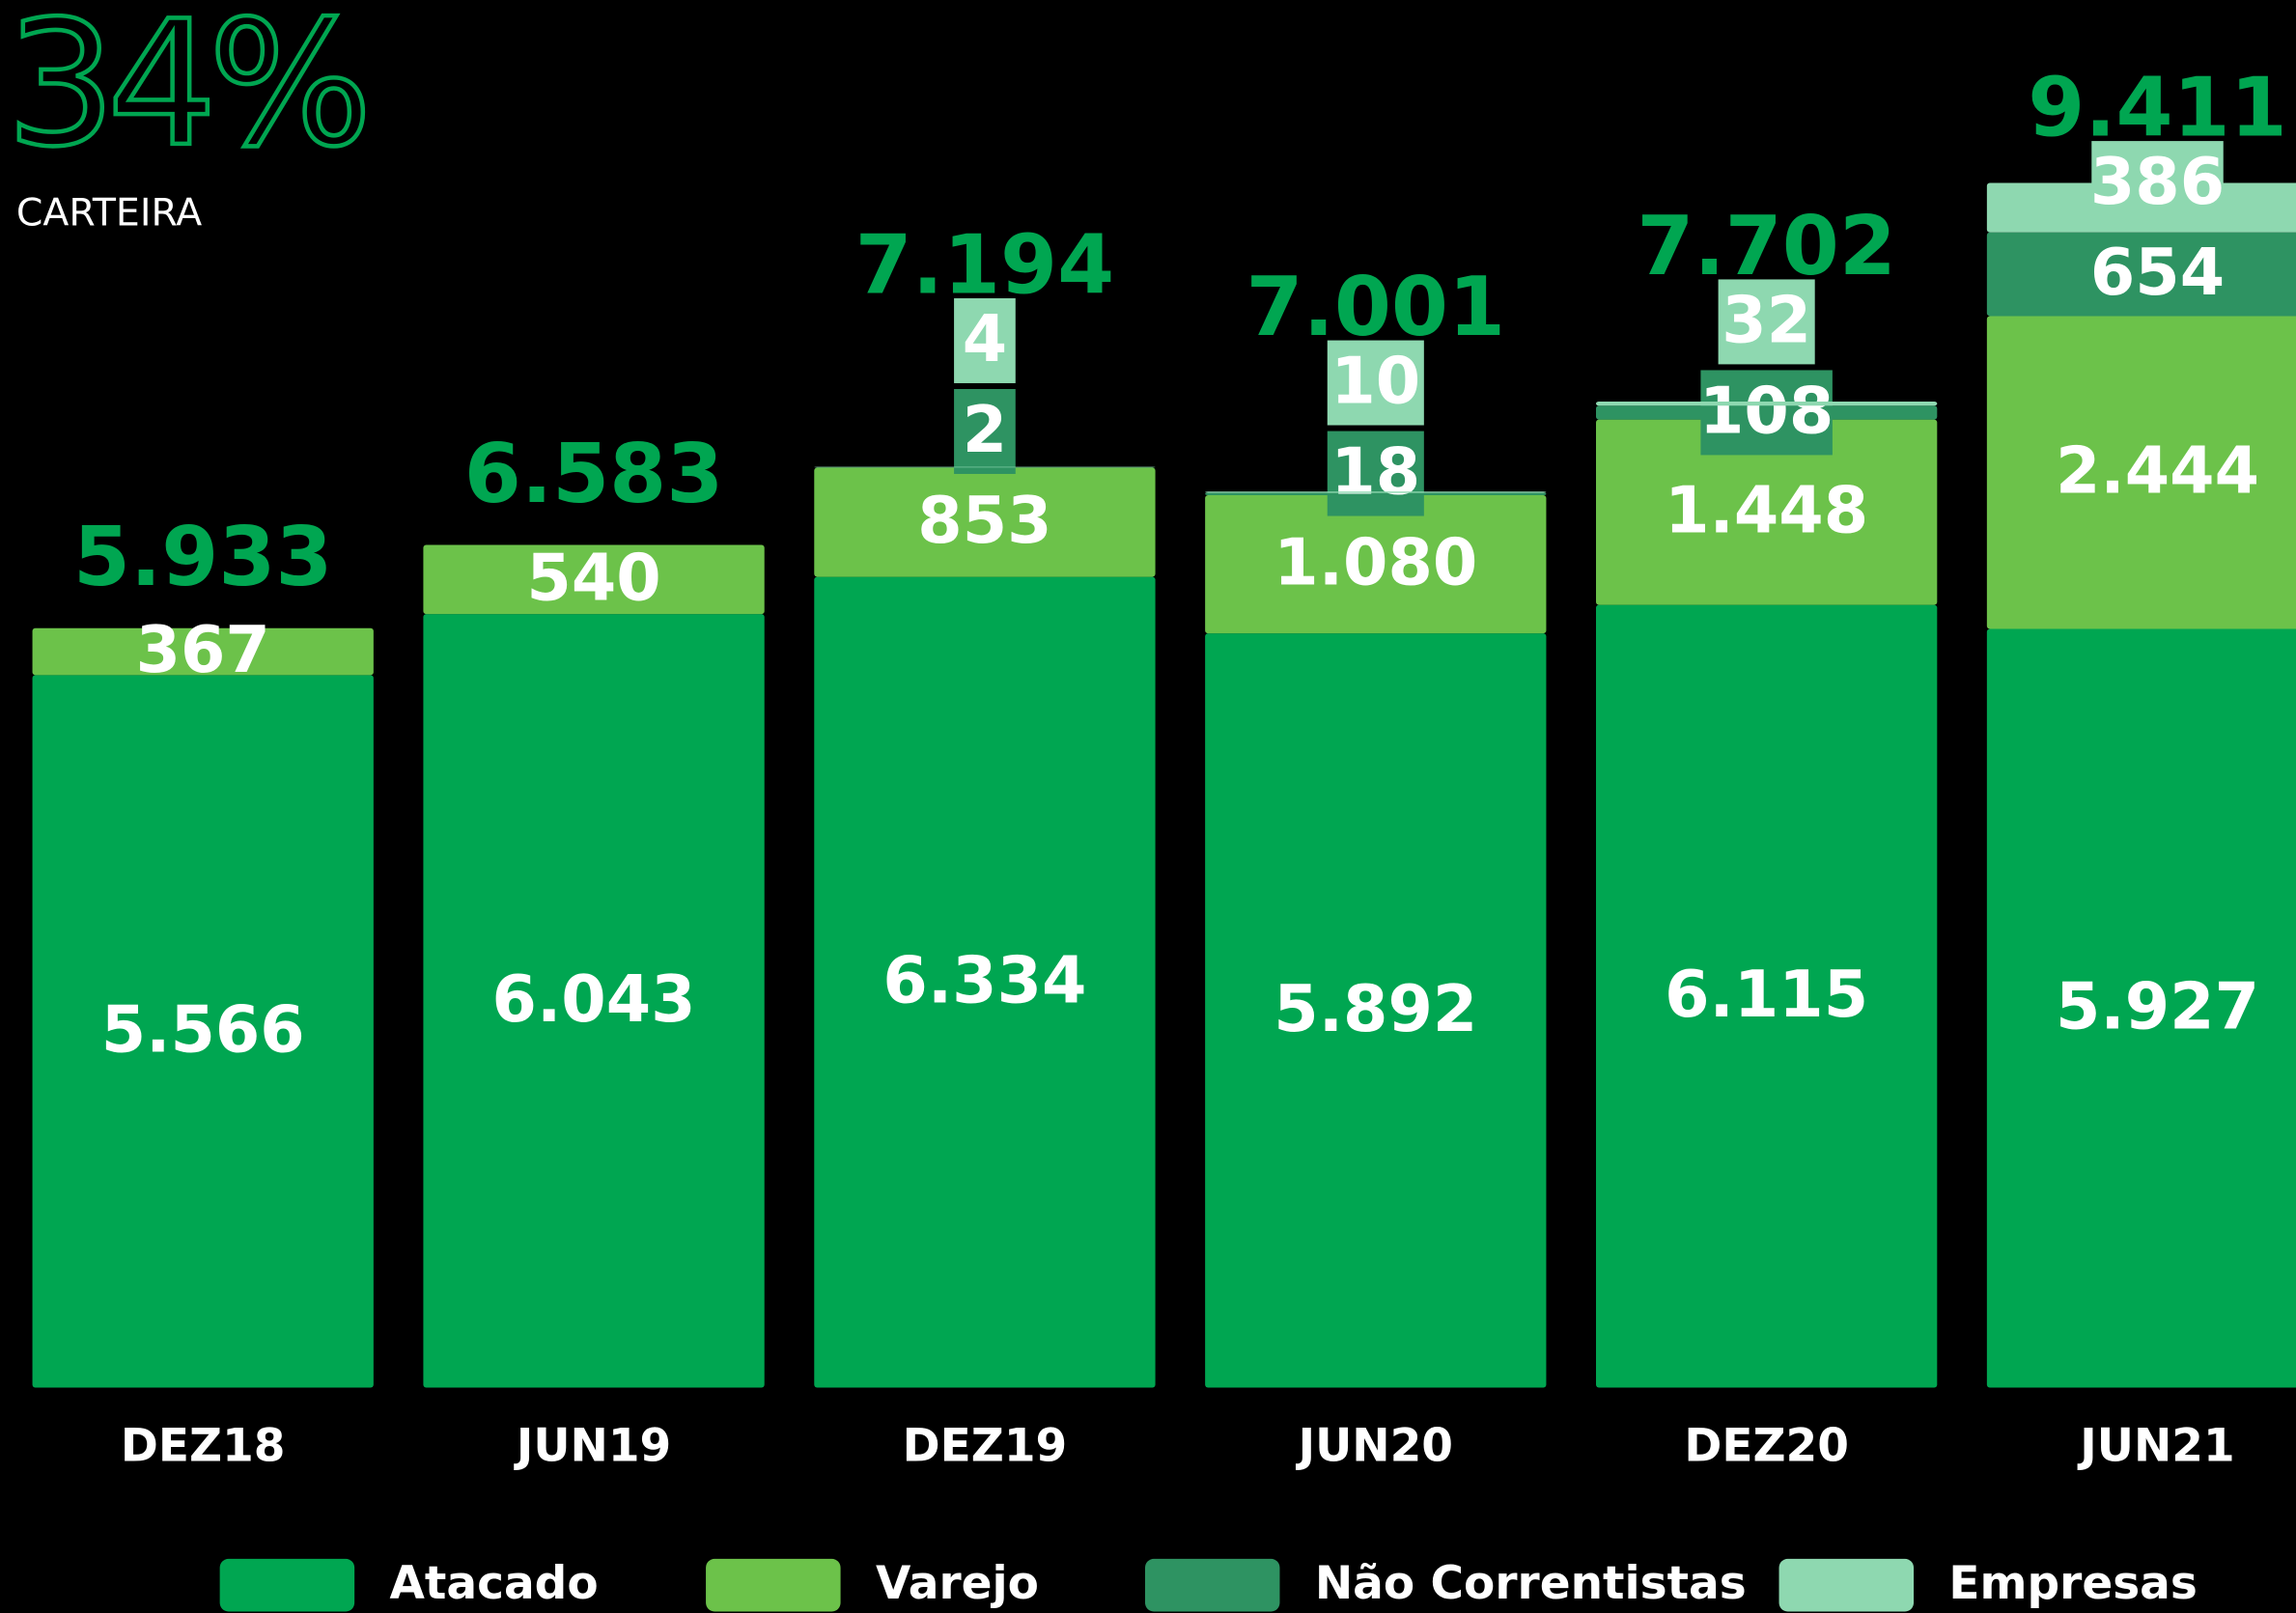  I want to click on value-label: 853, so click(984, 520).